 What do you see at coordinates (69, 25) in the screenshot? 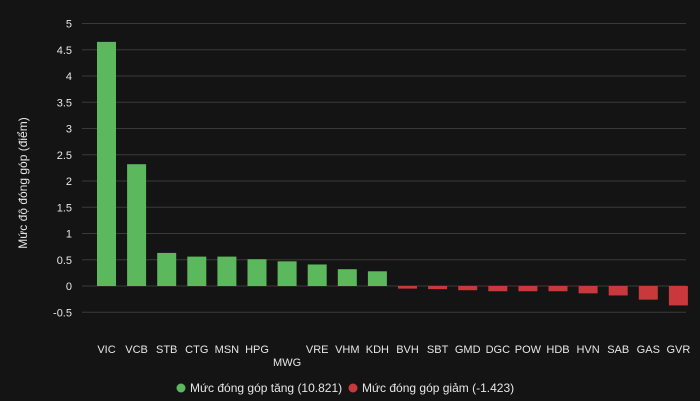
I see `y-tick-label: 5` at bounding box center [69, 25].